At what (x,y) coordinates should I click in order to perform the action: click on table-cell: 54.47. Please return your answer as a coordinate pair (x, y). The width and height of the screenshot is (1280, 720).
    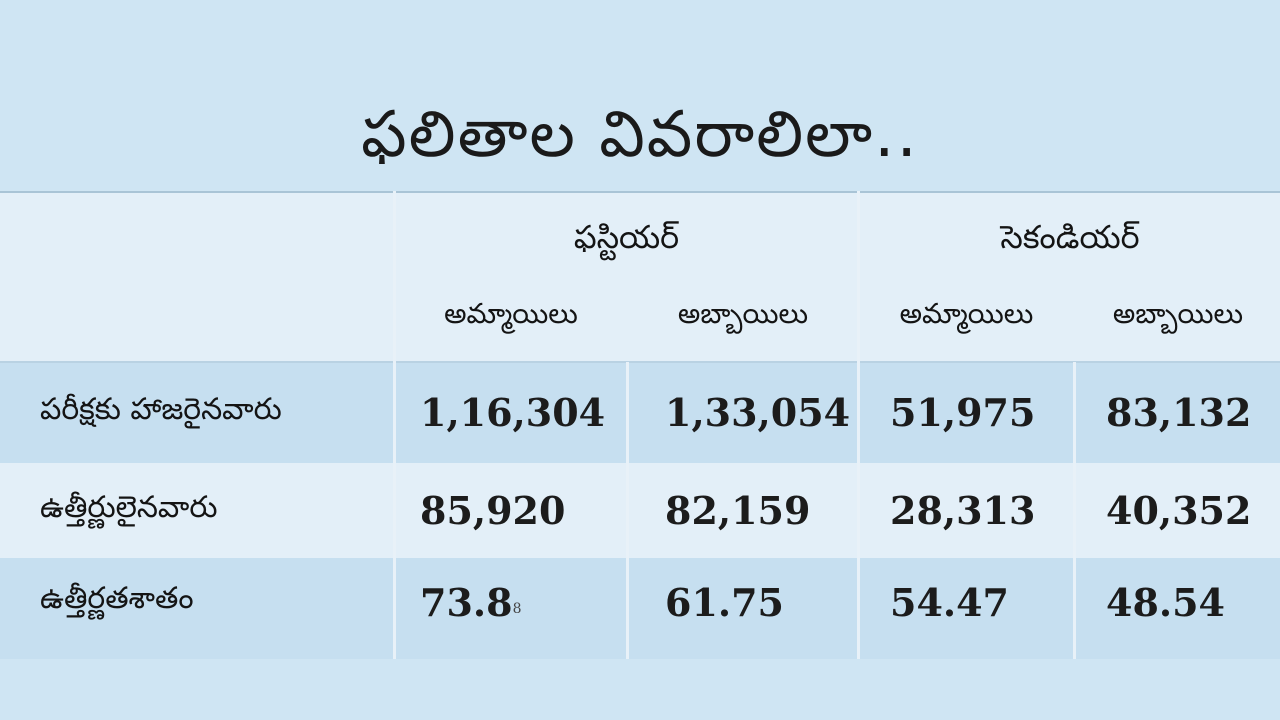
    Looking at the image, I should click on (949, 602).